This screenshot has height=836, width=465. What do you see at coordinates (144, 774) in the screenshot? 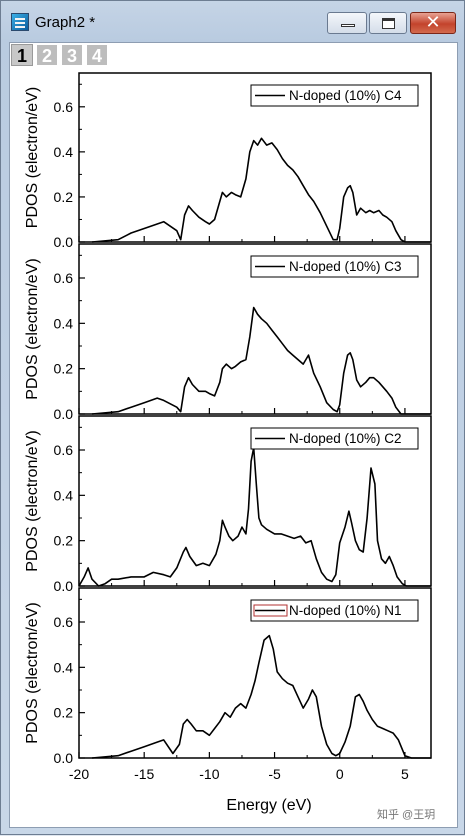
I see `x-tick-label: -15` at bounding box center [144, 774].